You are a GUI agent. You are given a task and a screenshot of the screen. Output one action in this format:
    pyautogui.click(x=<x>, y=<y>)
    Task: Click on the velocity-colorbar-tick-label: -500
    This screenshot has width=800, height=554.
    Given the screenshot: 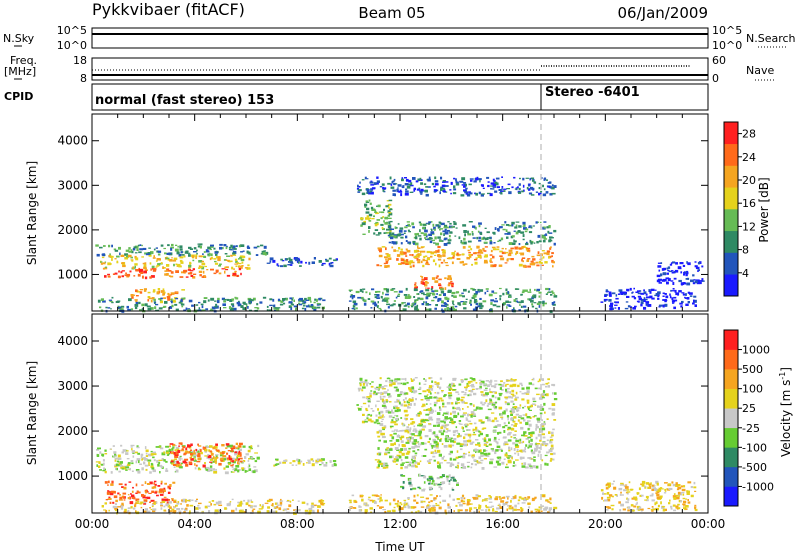 What is the action you would take?
    pyautogui.click(x=754, y=467)
    